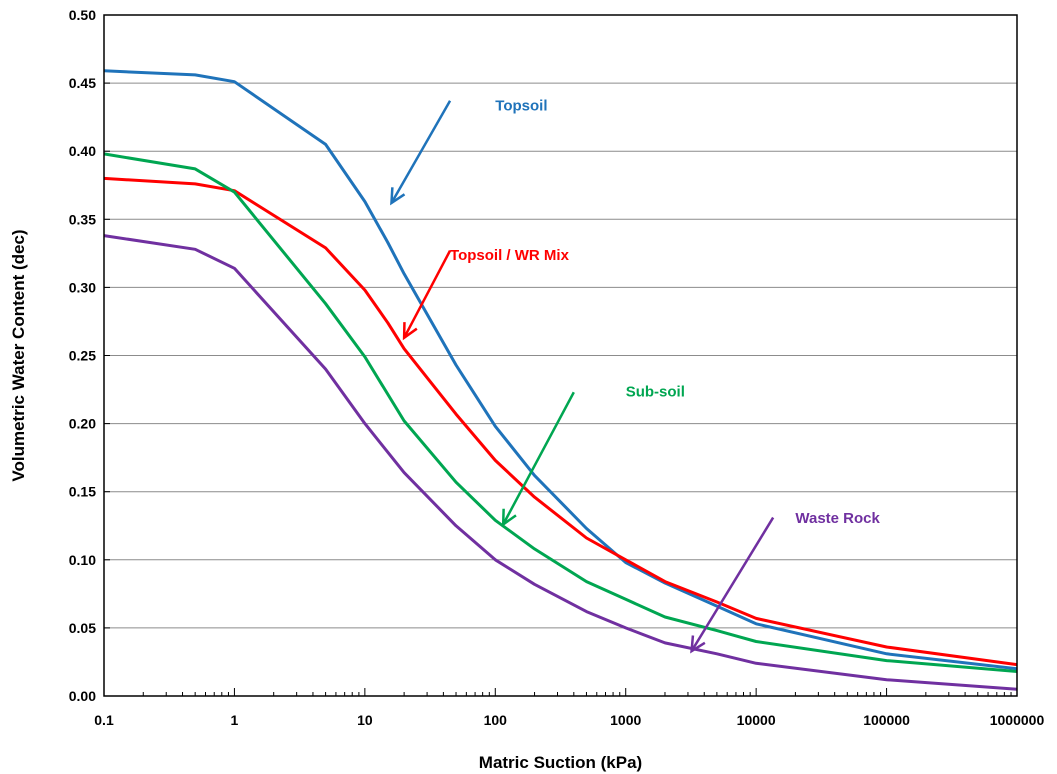 The height and width of the screenshot is (774, 1057). I want to click on x-tick-label: 1000, so click(625, 720).